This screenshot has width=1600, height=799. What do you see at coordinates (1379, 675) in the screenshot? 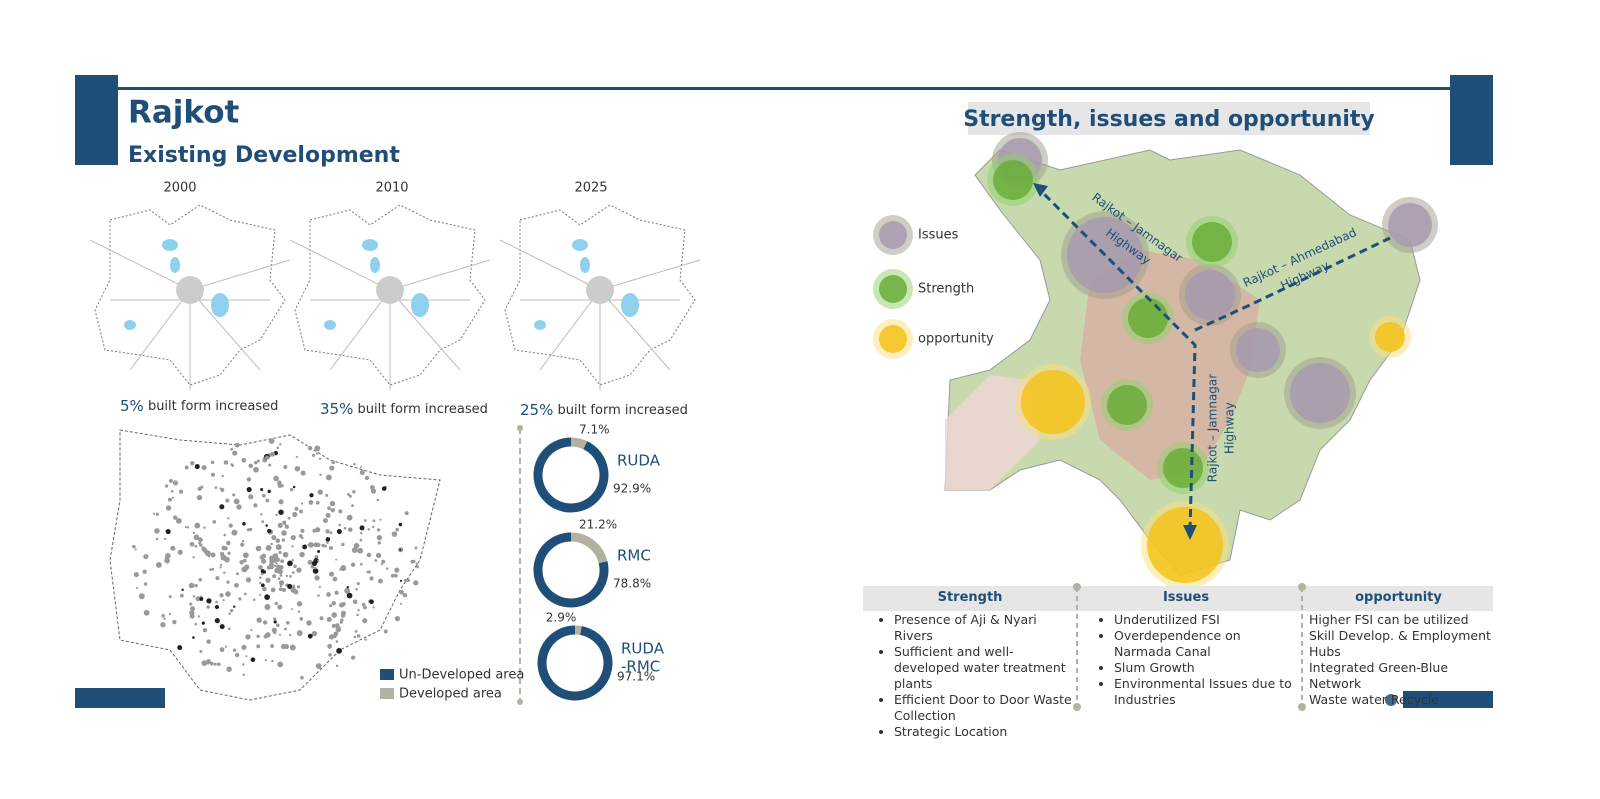
I see `list-item: Integrated Green-Blue Network` at bounding box center [1379, 675].